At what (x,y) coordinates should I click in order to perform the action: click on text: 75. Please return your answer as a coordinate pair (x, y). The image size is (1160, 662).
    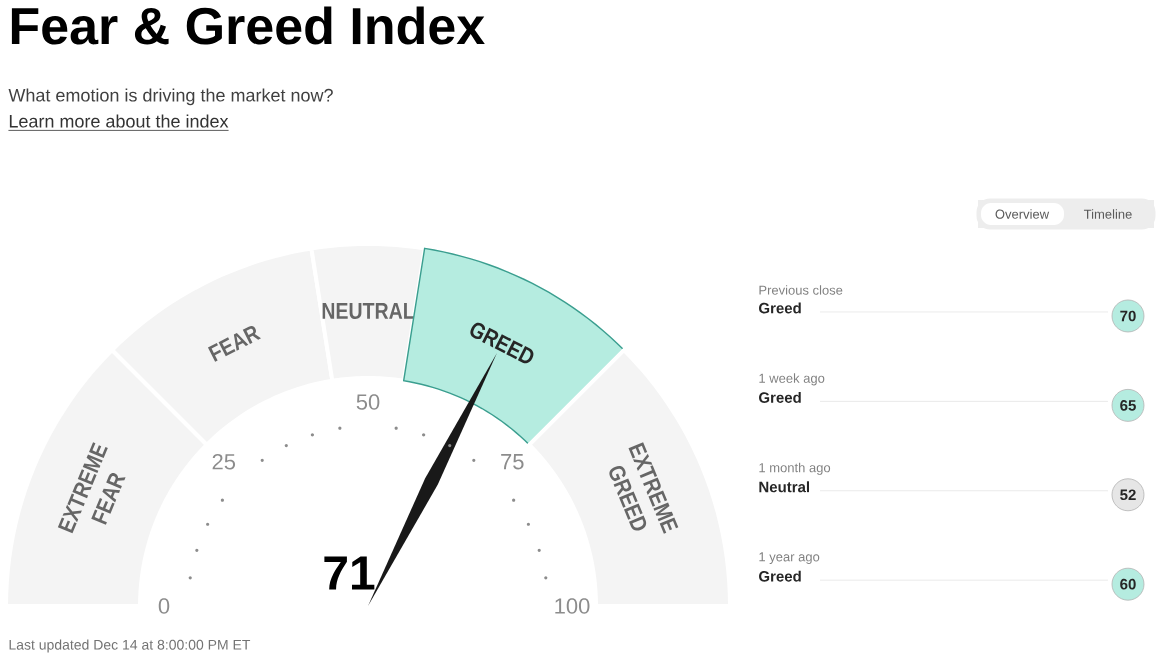
    Looking at the image, I should click on (512, 462).